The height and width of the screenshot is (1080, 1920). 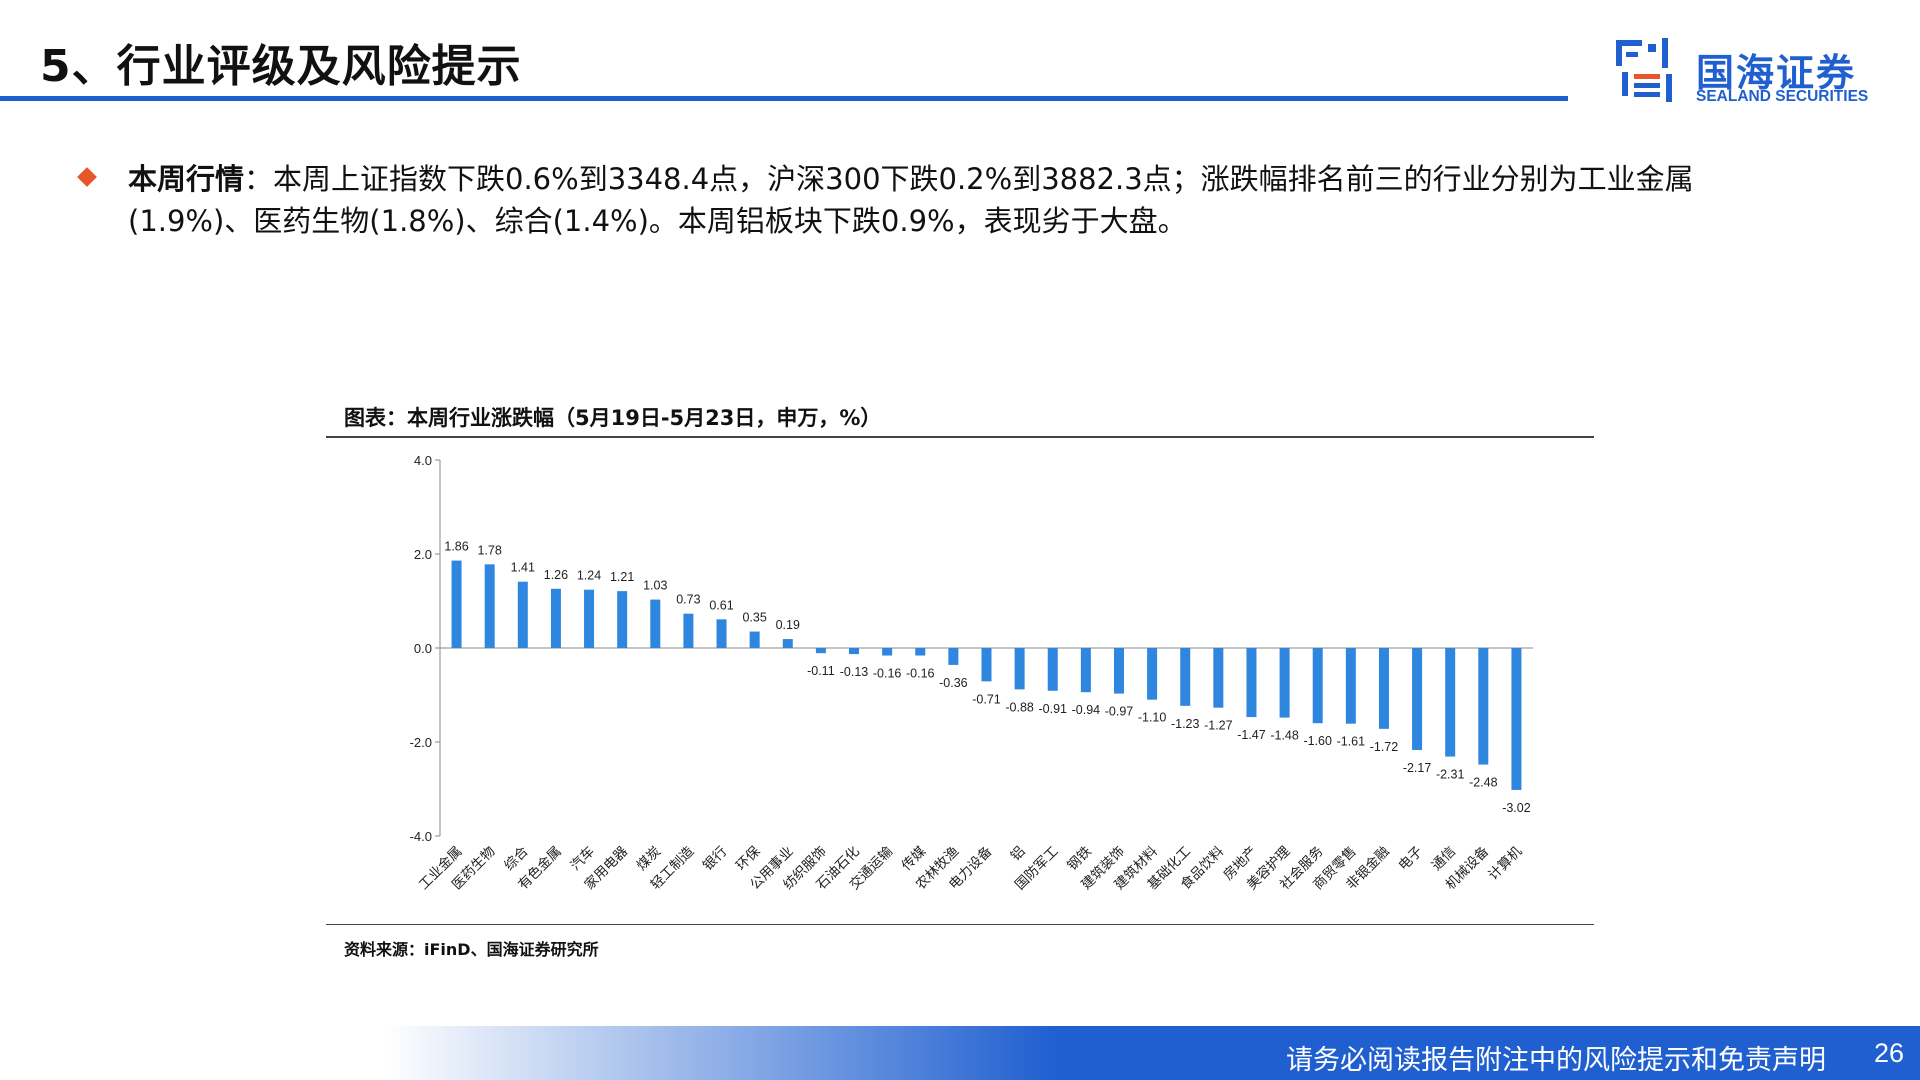 What do you see at coordinates (423, 554) in the screenshot?
I see `y-tick-label: 2.0` at bounding box center [423, 554].